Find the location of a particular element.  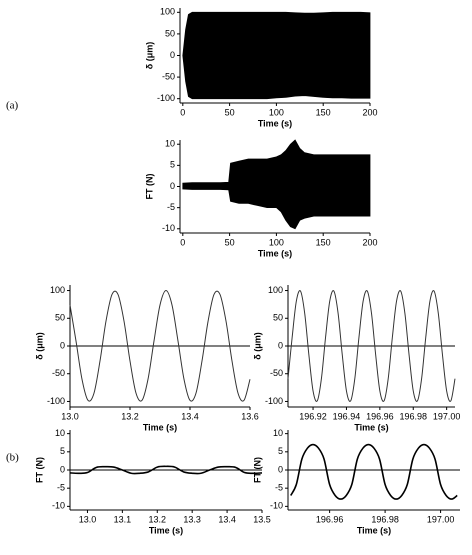

panel-label: (a) is located at coordinates (12, 106).